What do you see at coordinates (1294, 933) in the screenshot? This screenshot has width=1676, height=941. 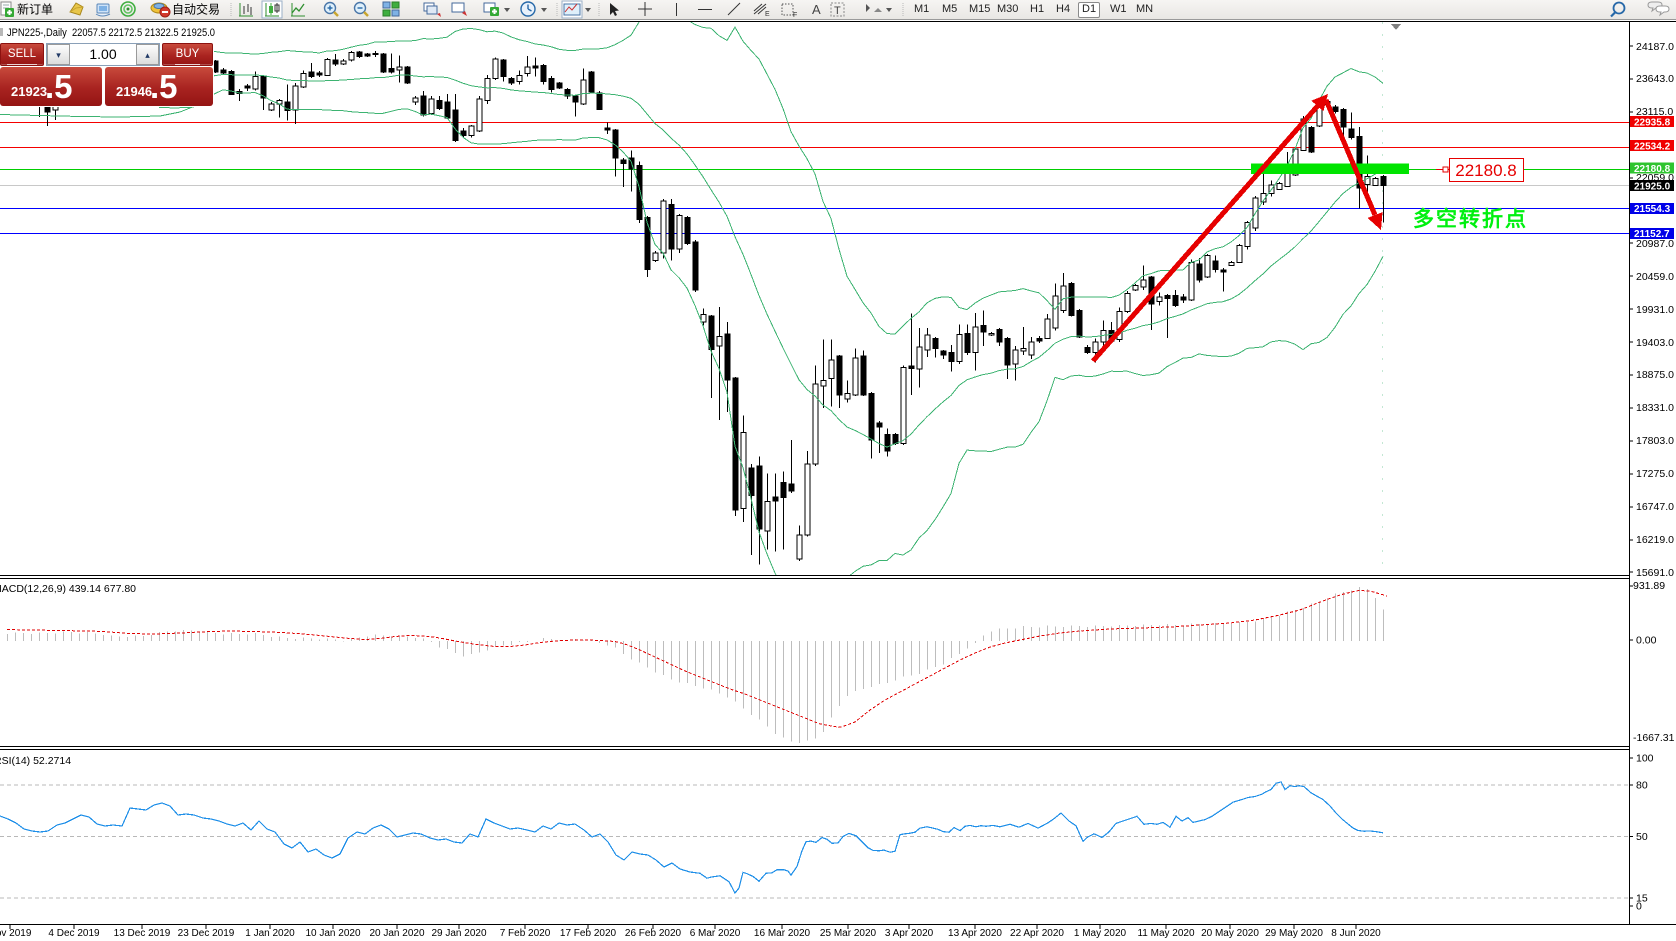 I see `svg-text: 29 May 2020` at bounding box center [1294, 933].